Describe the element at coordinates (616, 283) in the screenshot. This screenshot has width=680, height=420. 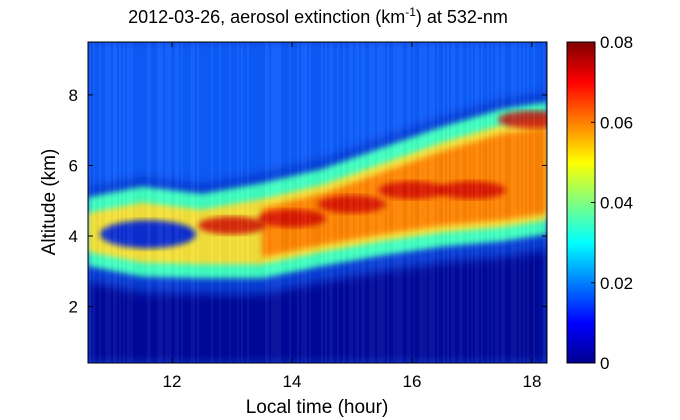
I see `colorbar-tick-label: 0.02` at that location.